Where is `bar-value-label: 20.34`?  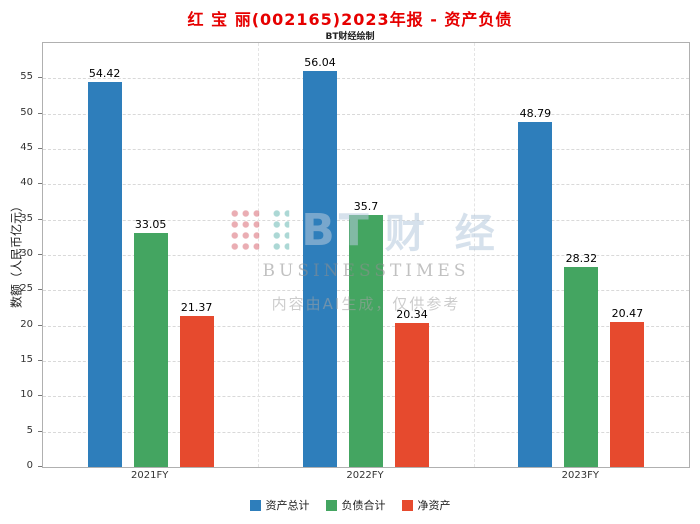
bar-value-label: 20.34 is located at coordinates (412, 315).